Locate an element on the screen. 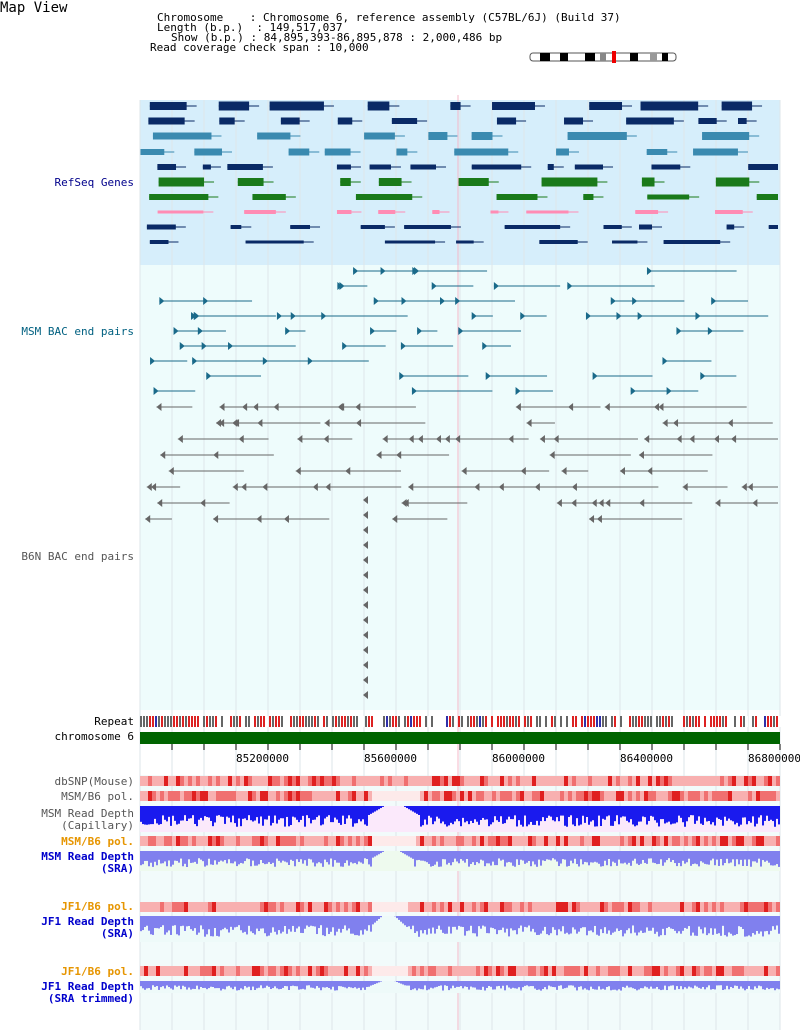 The image size is (800, 1030). msm-b6-pol-label: MSM/B6 pol. is located at coordinates (97, 796).